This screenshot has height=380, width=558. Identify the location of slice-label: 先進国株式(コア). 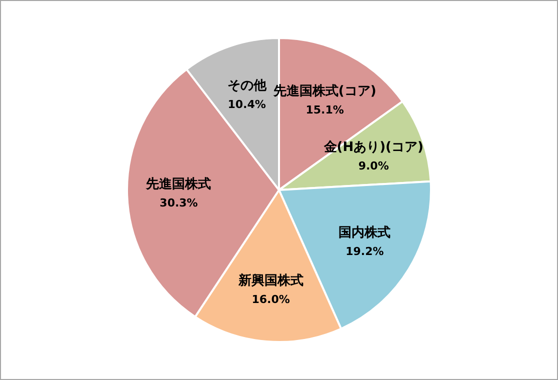
(324, 91).